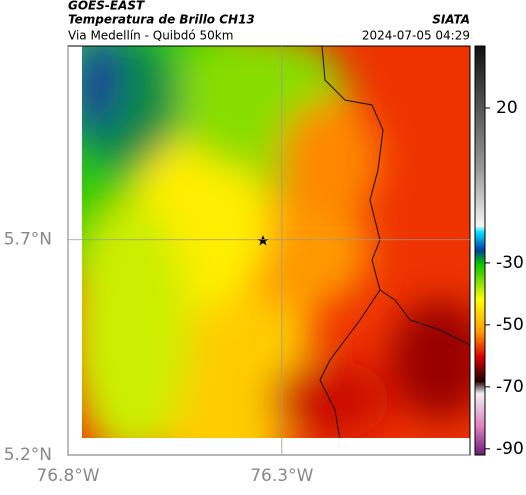 Image resolution: width=526 pixels, height=495 pixels. I want to click on x-tick-label: 76.8°W, so click(67, 476).